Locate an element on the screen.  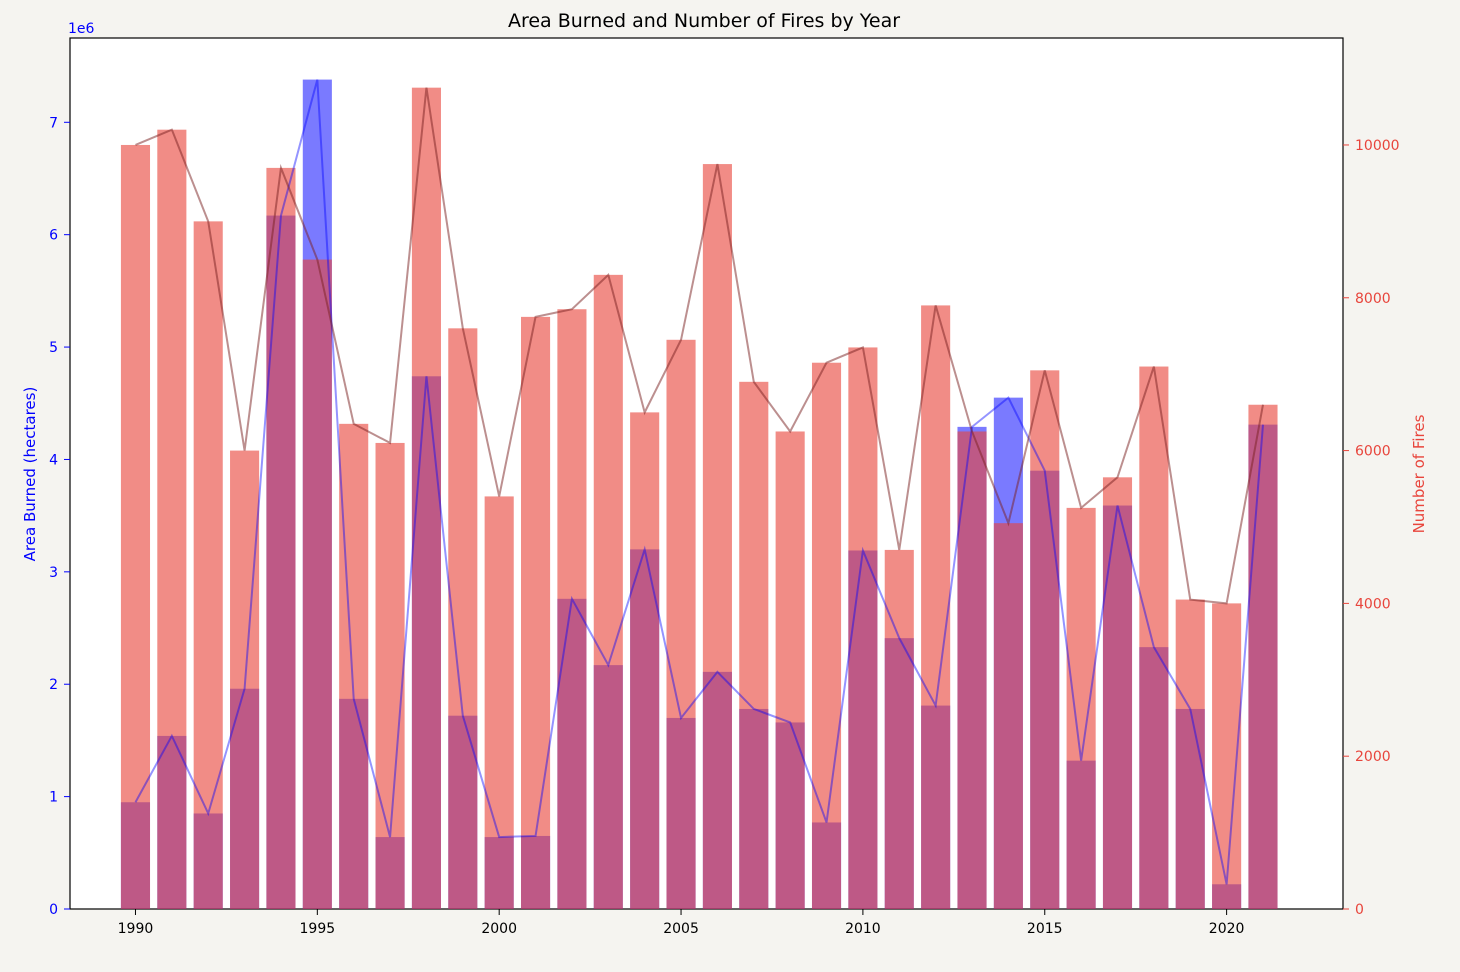
fires-bar-2012 is located at coordinates (936, 607).